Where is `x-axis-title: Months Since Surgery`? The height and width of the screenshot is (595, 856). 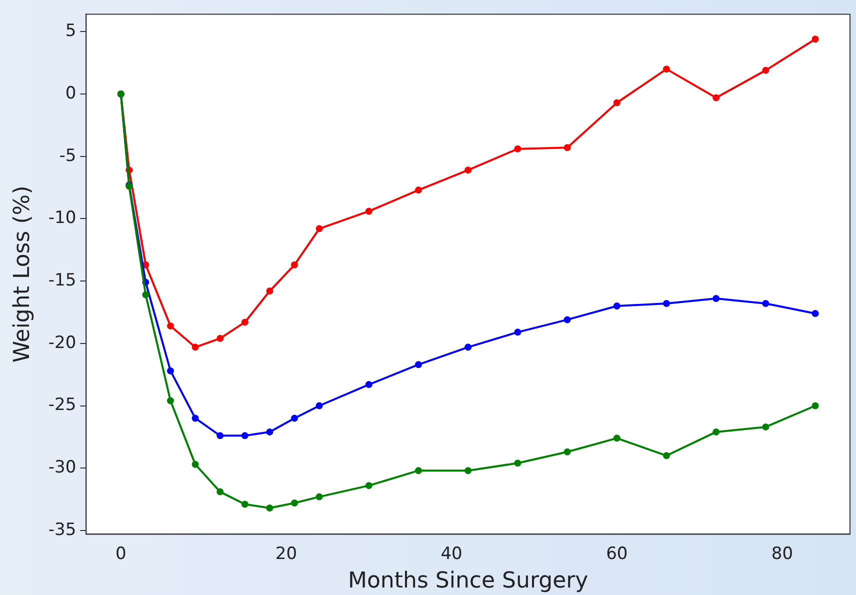
x-axis-title: Months Since Surgery is located at coordinates (468, 581).